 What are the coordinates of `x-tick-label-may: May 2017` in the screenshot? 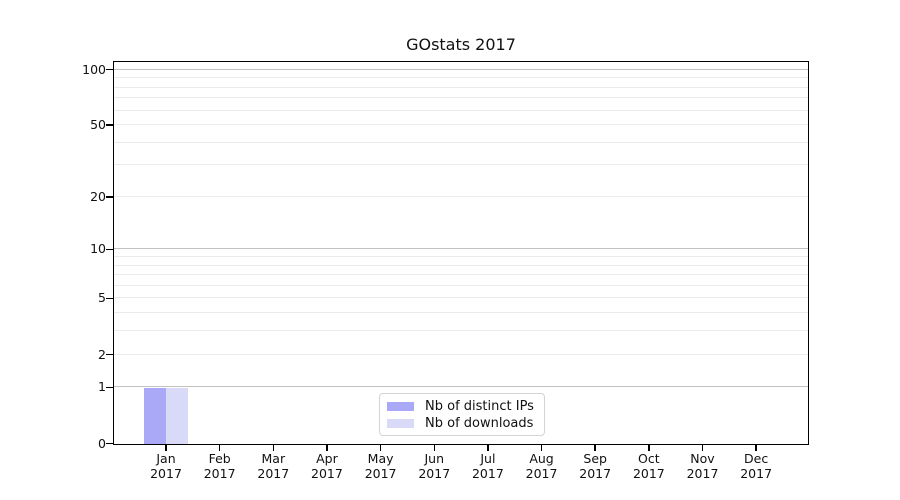 It's located at (380, 466).